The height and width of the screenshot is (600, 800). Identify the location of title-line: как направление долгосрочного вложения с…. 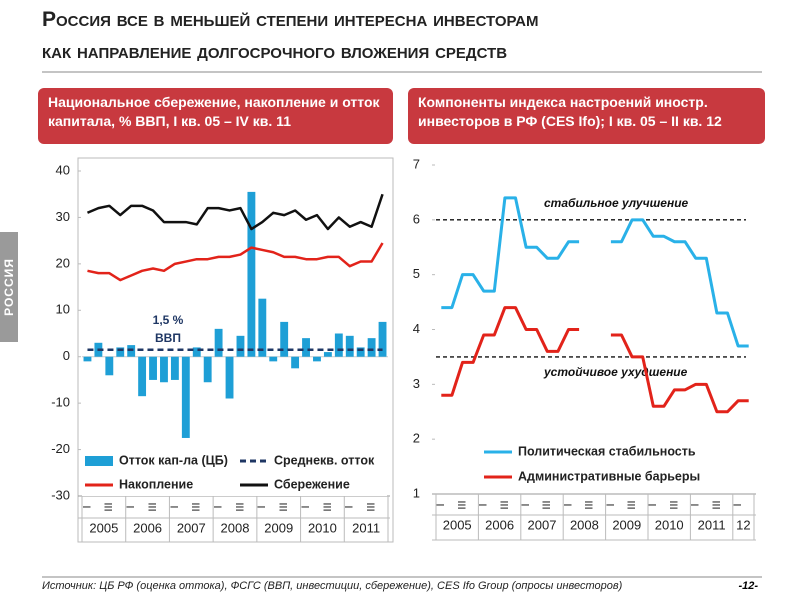
(275, 51).